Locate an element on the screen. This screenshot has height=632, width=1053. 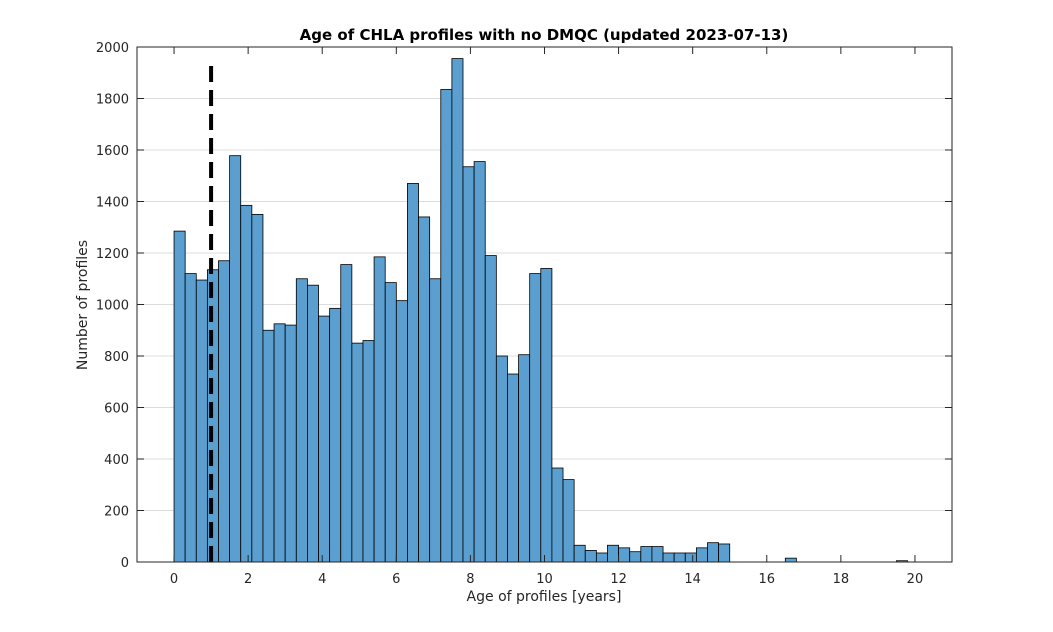
x-tick-label: 8 is located at coordinates (470, 579).